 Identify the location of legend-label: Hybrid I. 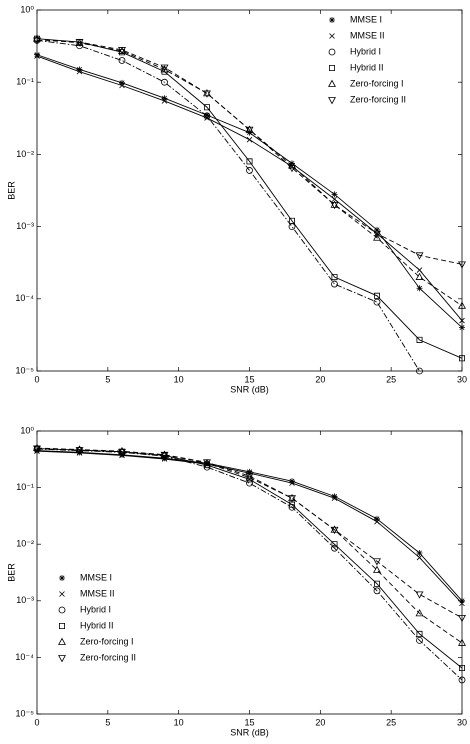
(365, 51).